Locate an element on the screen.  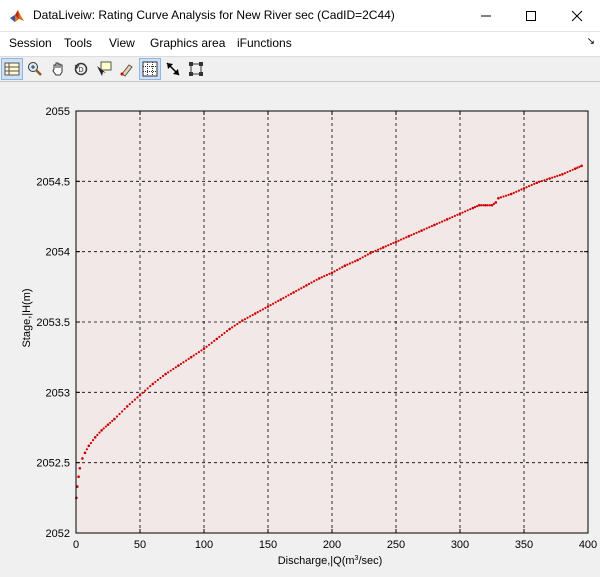
menu-view: View is located at coordinates (122, 43).